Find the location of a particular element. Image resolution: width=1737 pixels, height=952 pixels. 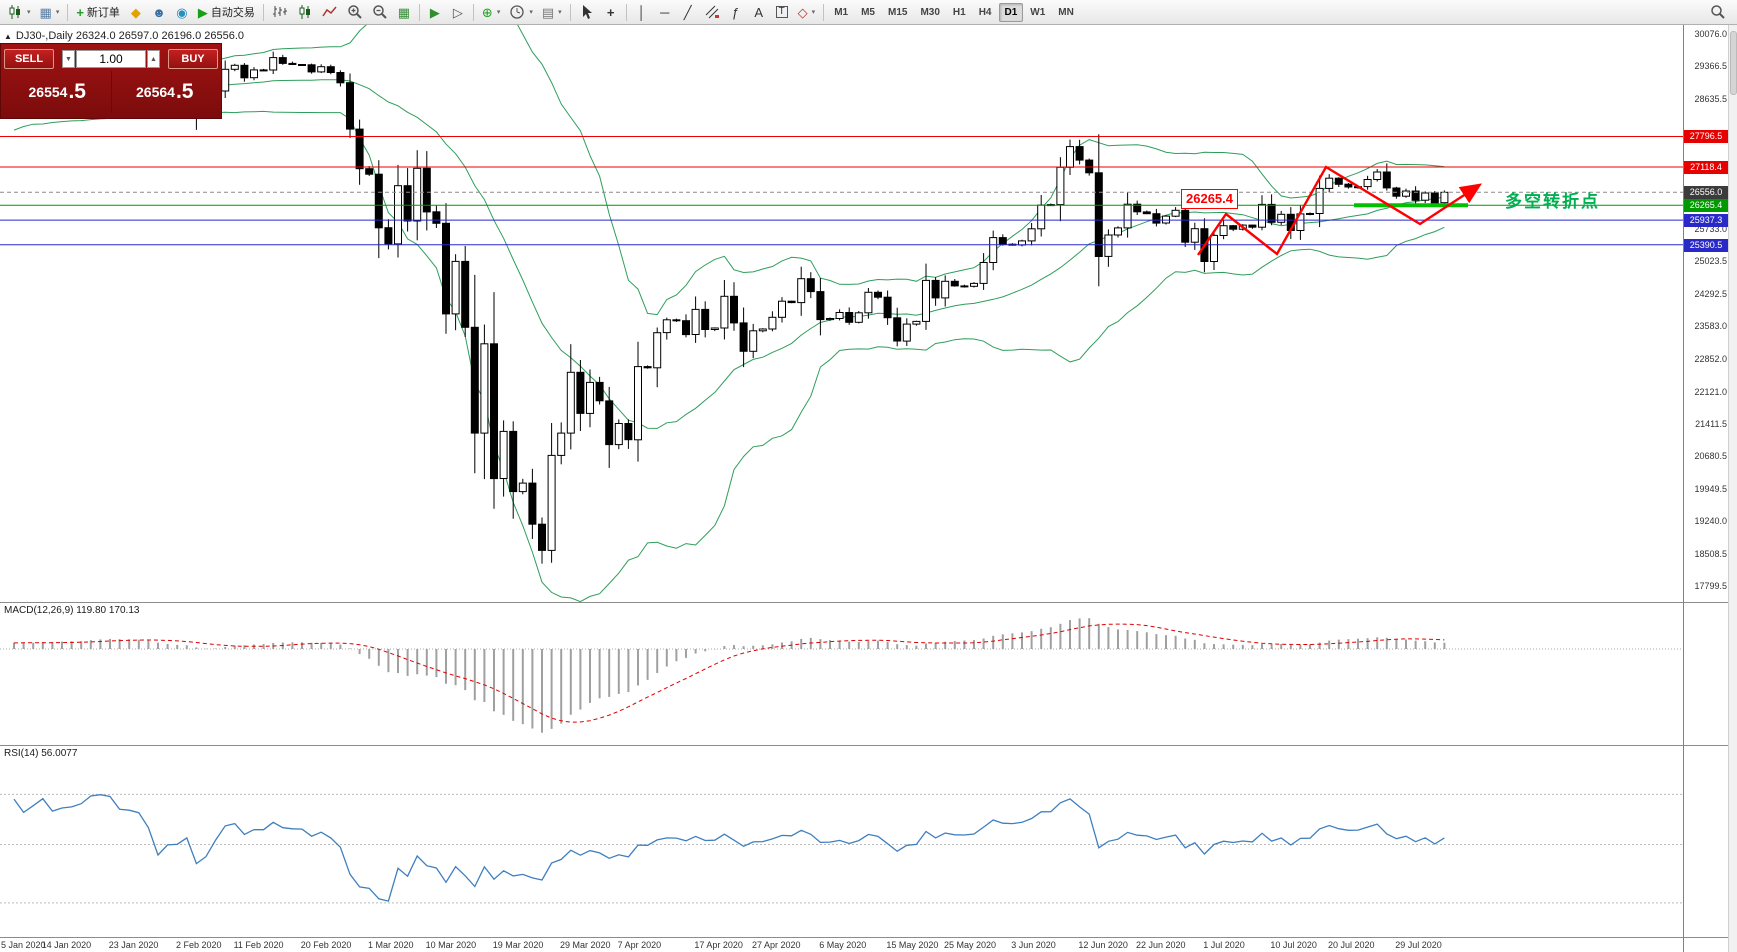

label-button: T is located at coordinates (782, 12).